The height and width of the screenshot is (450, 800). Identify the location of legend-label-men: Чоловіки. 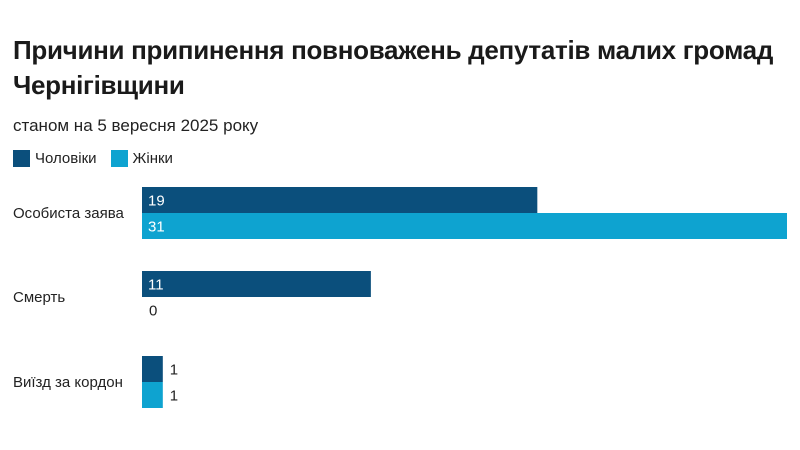
(66, 158).